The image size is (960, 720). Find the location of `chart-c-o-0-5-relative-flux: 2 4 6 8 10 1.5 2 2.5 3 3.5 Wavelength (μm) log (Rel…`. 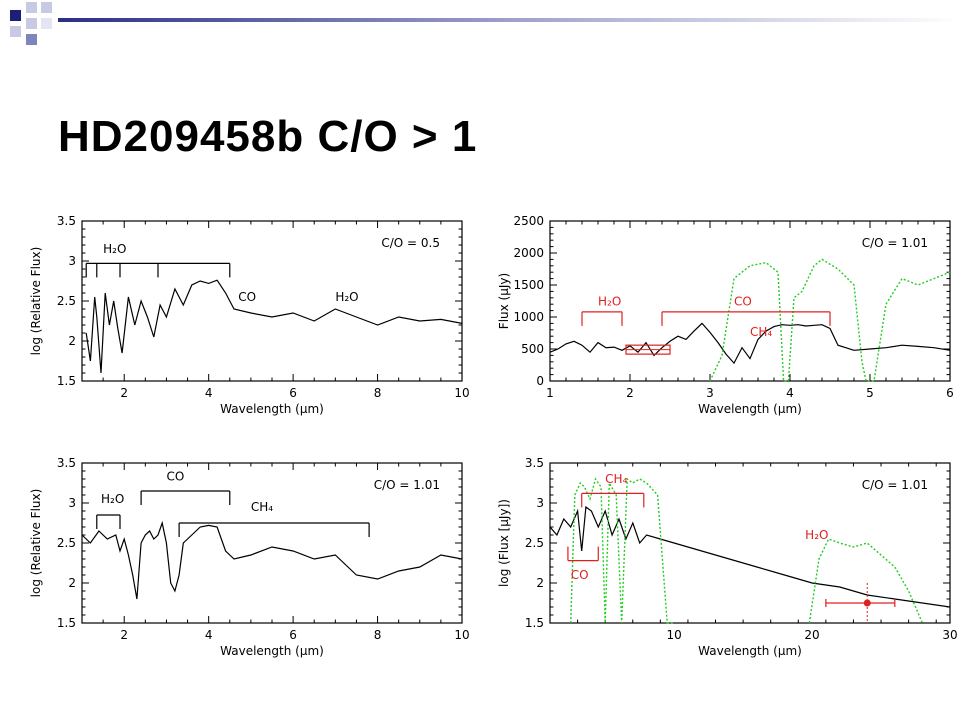

chart-c-o-0-5-relative-flux: 2 4 6 8 10 1.5 2 2.5 3 3.5 Wavelength (μm) log (Rel… is located at coordinates (249, 315).